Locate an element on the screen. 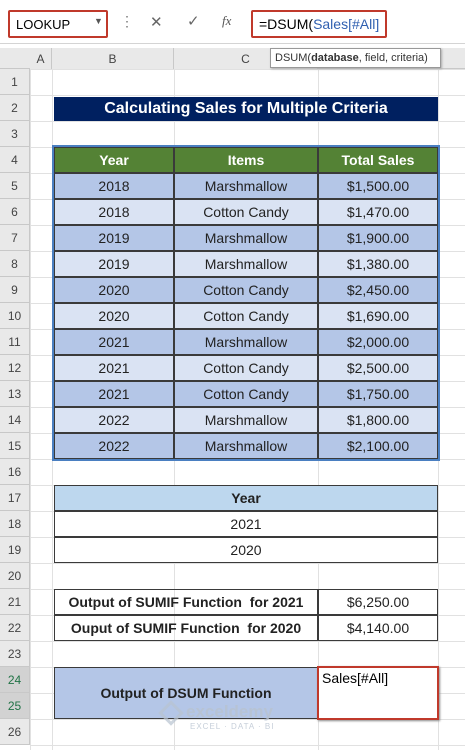 The height and width of the screenshot is (750, 465). row-header: 22 is located at coordinates (15, 628).